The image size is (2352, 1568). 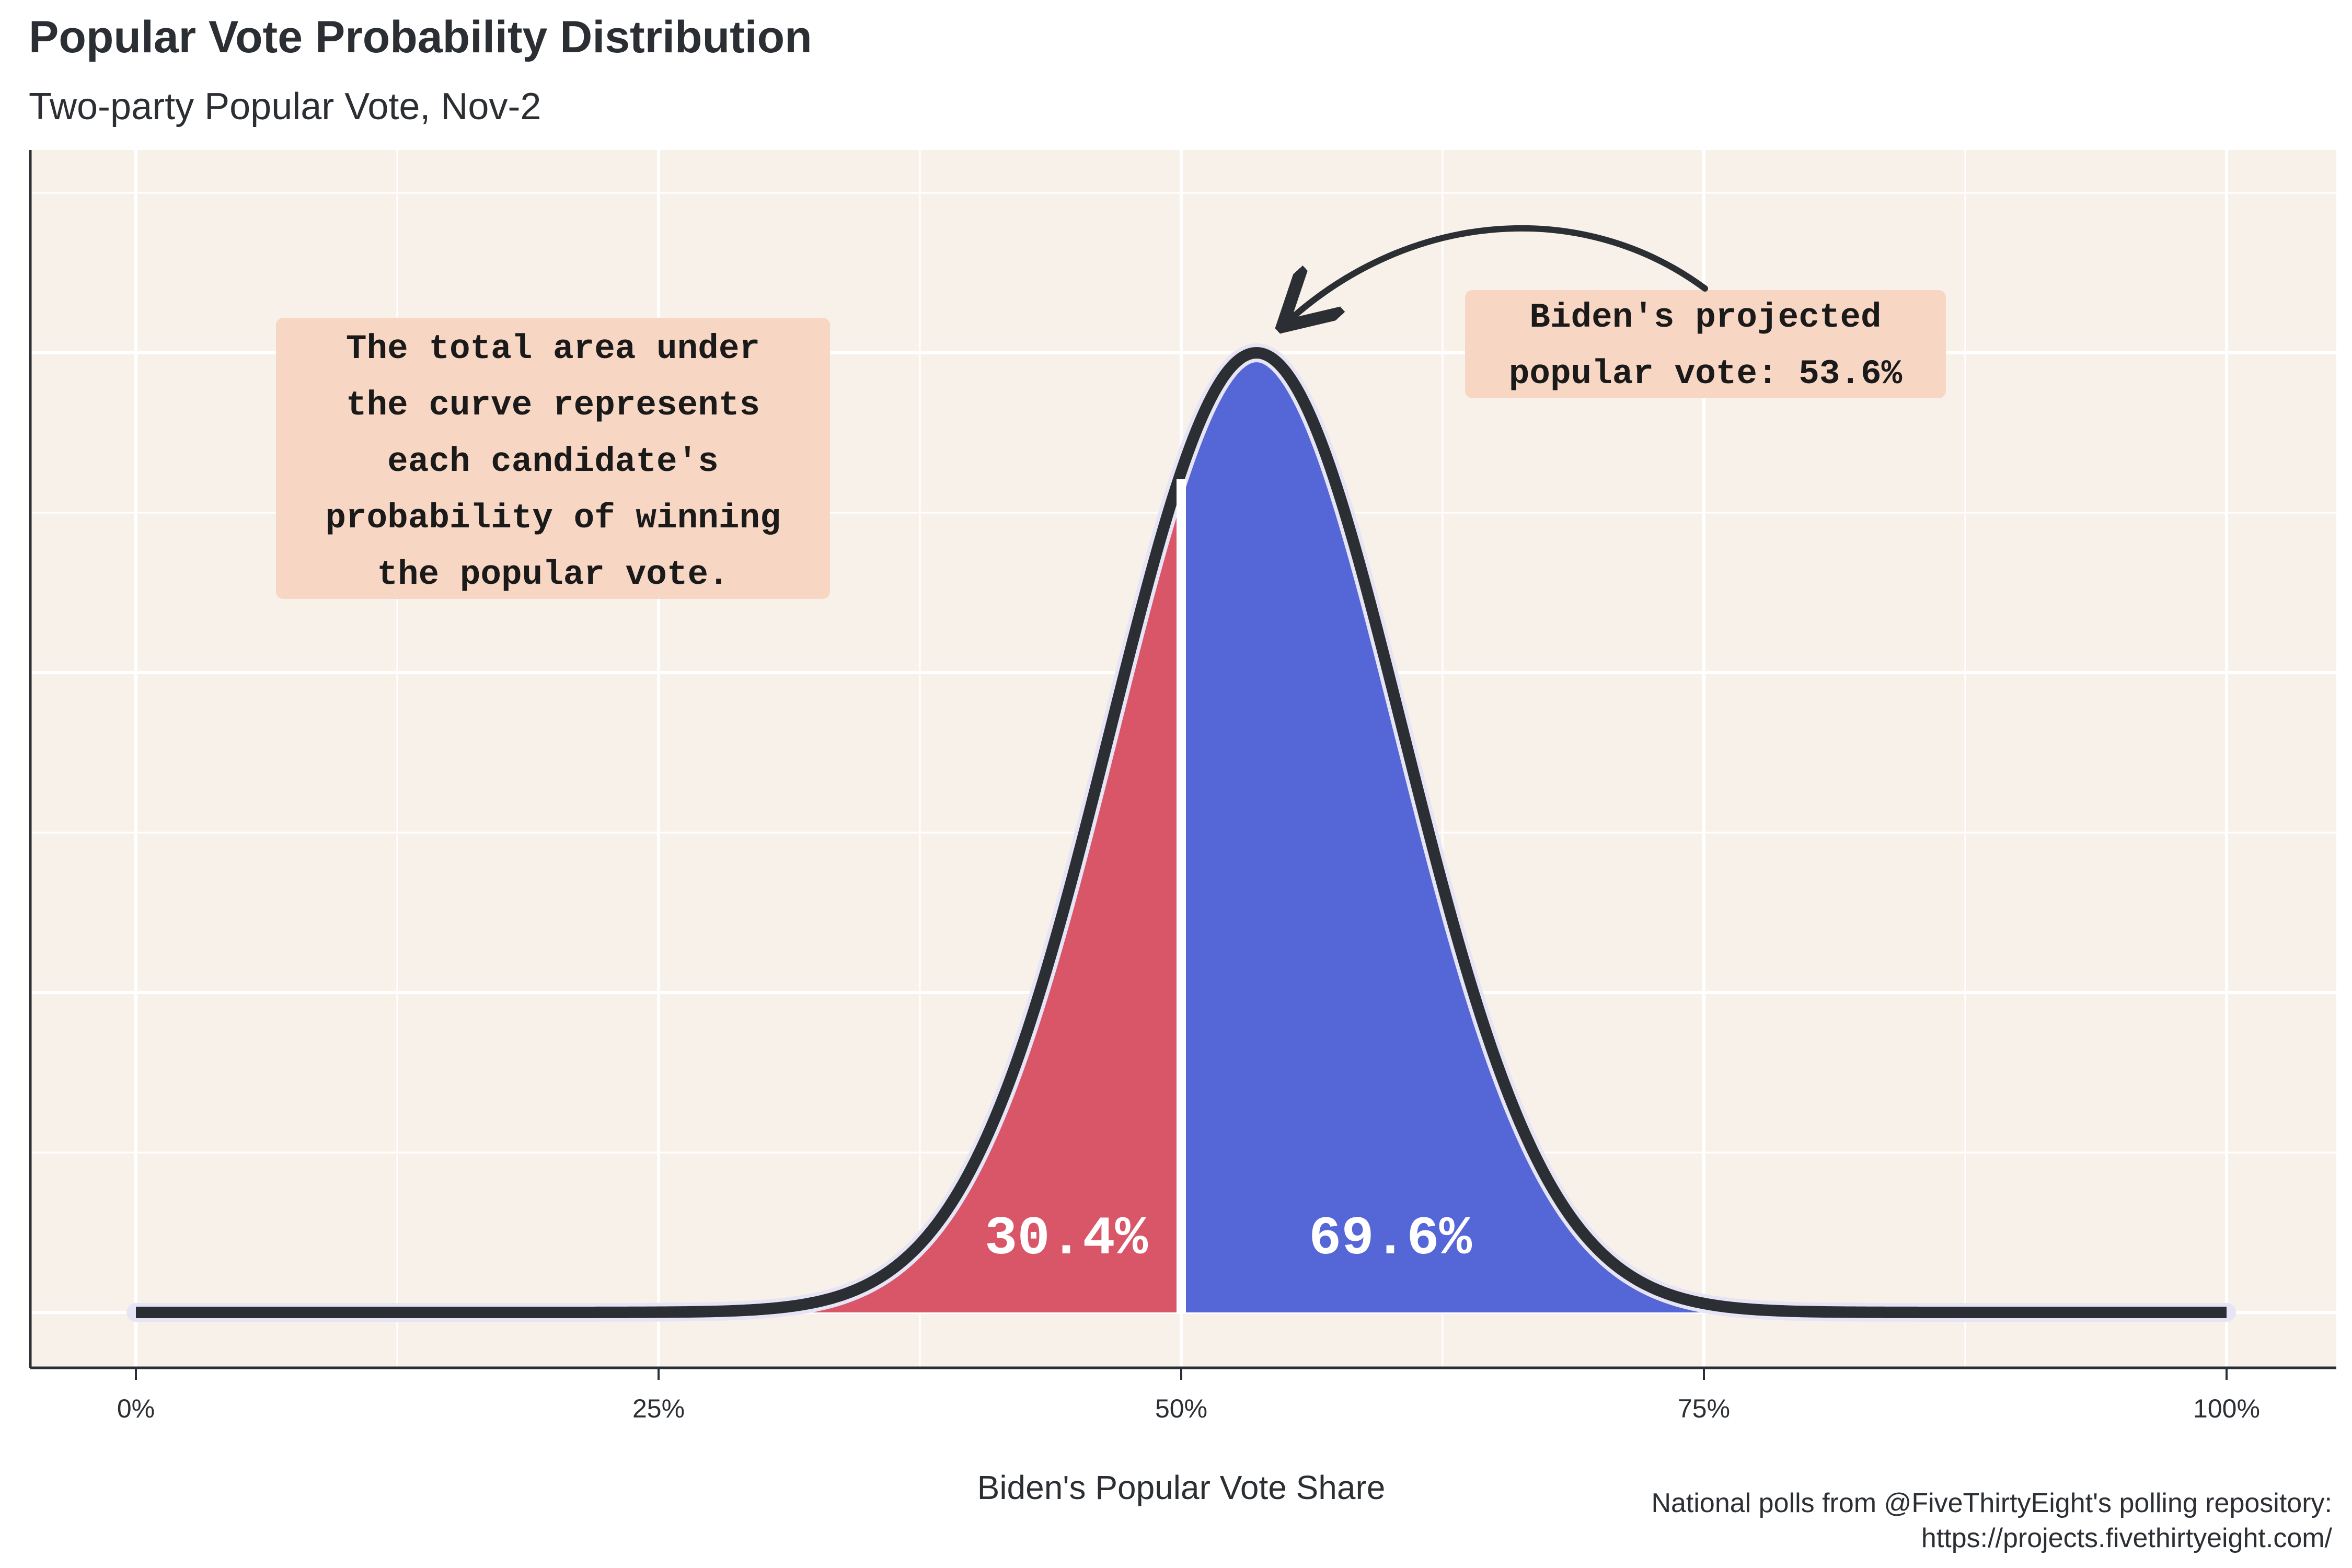 What do you see at coordinates (553, 348) in the screenshot?
I see `area-note-line: The total area under` at bounding box center [553, 348].